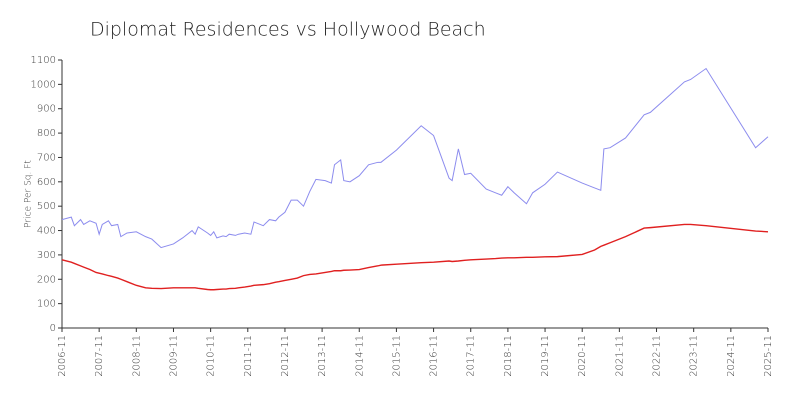 This screenshot has width=800, height=400. I want to click on x-tick-label: 2021-11, so click(619, 356).